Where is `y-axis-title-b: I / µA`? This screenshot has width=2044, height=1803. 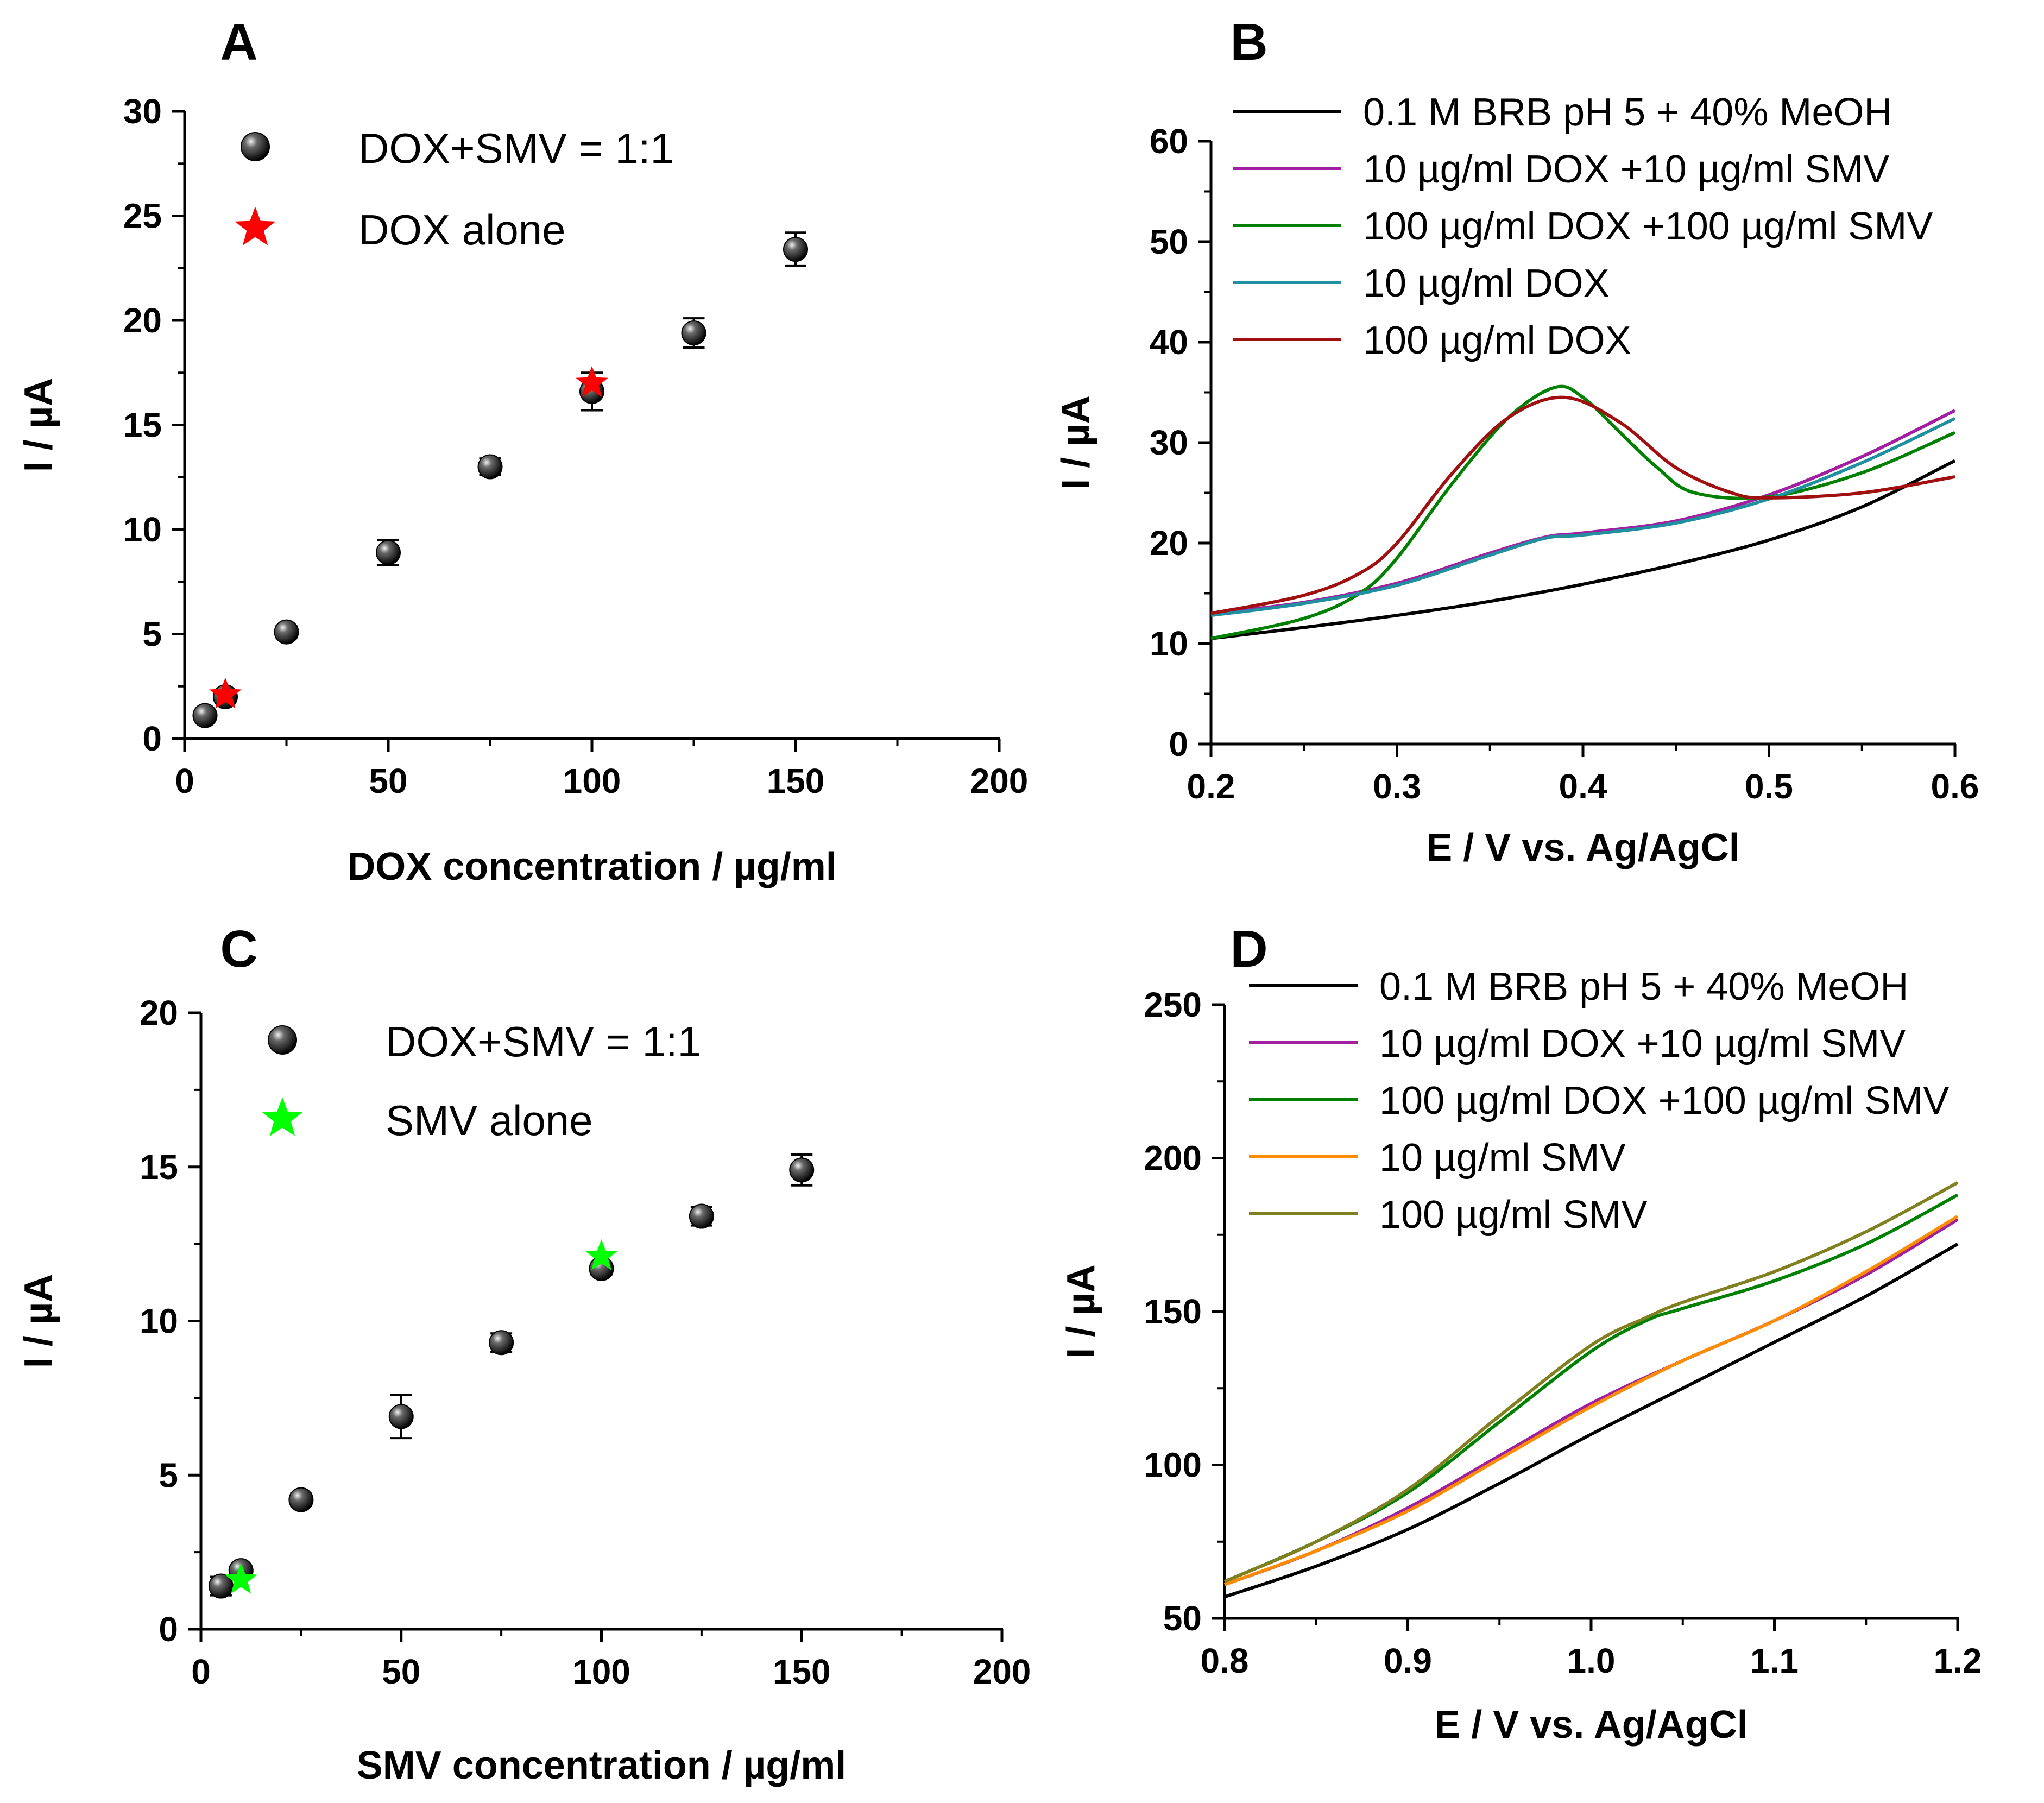 y-axis-title-b: I / µA is located at coordinates (1076, 442).